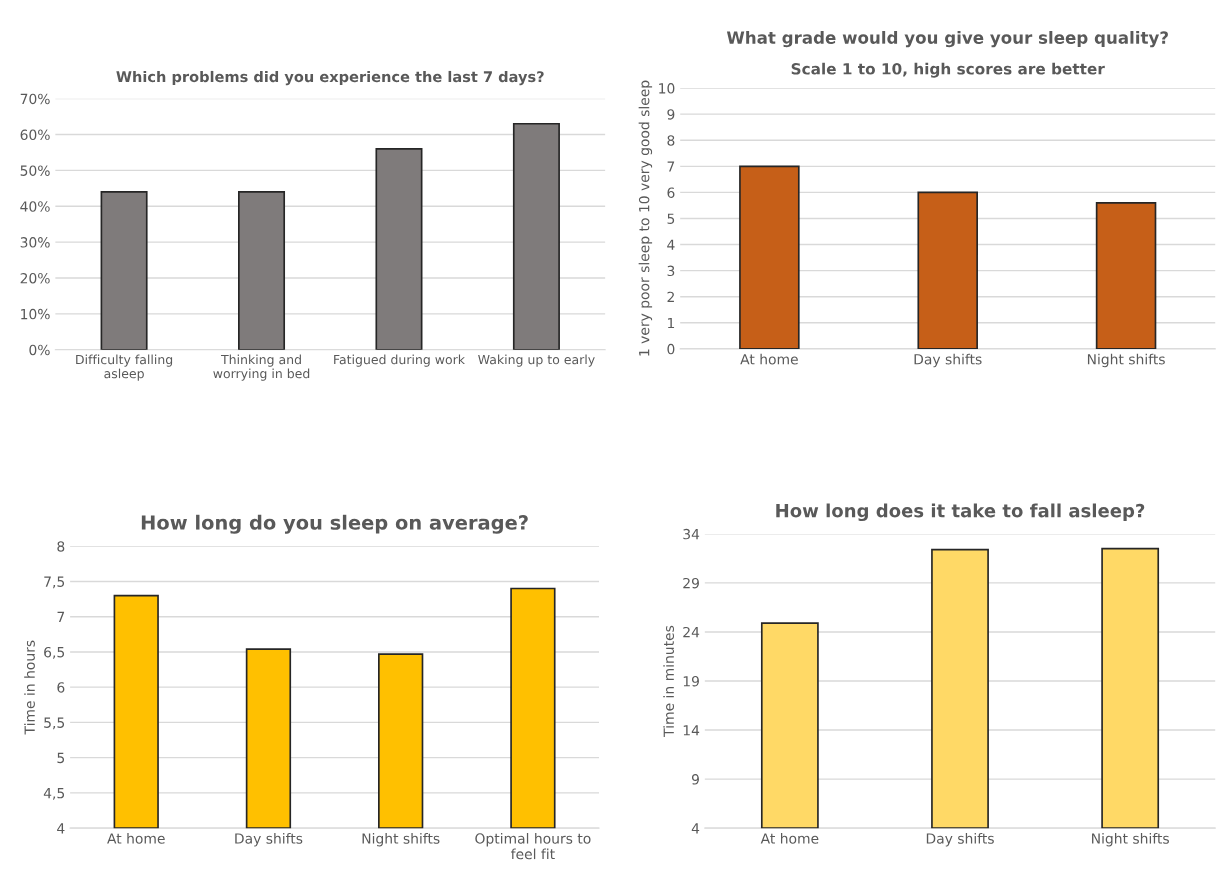  What do you see at coordinates (645, 218) in the screenshot?
I see `y-axis-title: 1 very poor sleep to 10 very good sleep` at bounding box center [645, 218].